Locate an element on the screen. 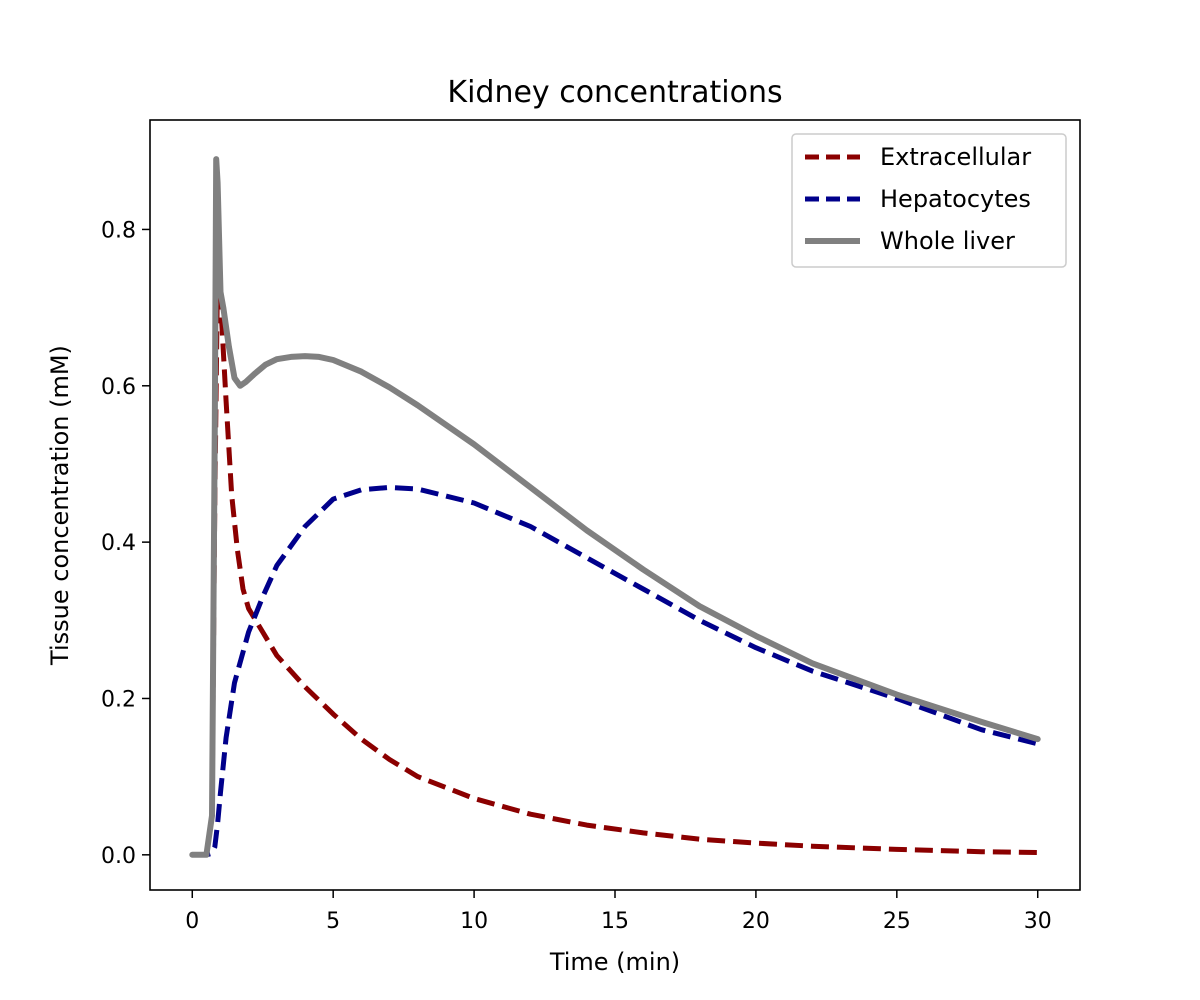 This screenshot has height=1000, width=1200. legend: Extracellular Hepatocytes Whole liver is located at coordinates (929, 200).